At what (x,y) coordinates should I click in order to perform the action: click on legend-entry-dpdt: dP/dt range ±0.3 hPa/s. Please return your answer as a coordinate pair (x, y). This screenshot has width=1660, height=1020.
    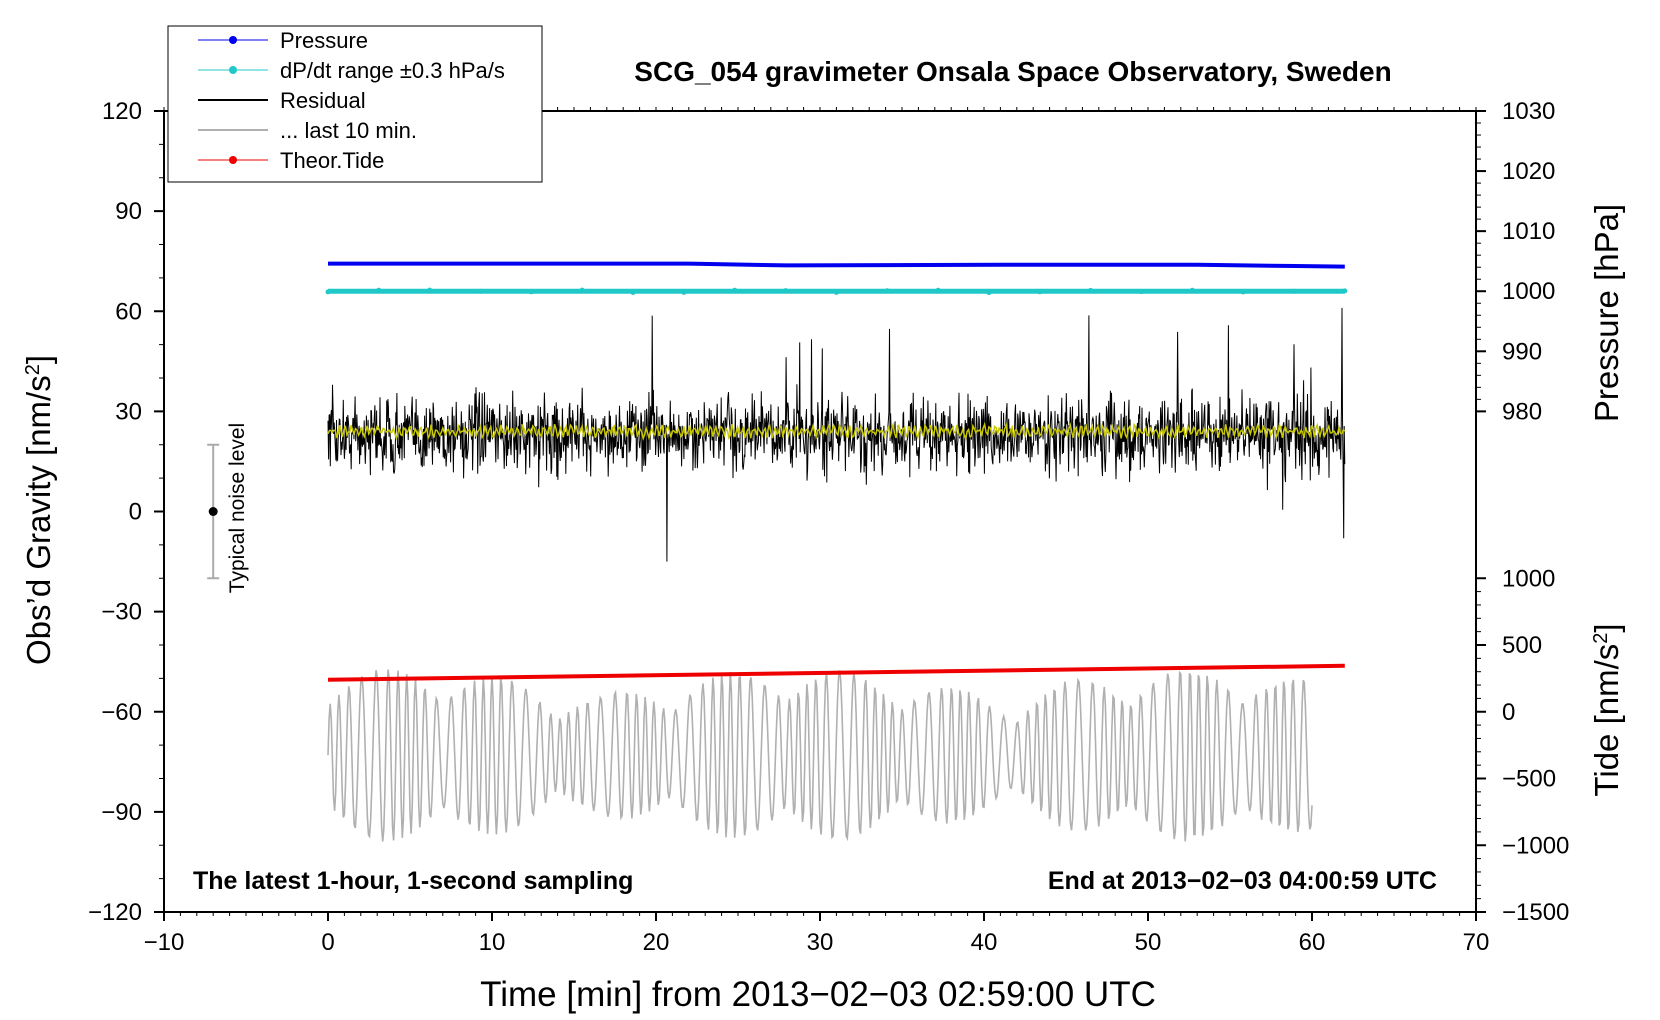
    Looking at the image, I should click on (351, 70).